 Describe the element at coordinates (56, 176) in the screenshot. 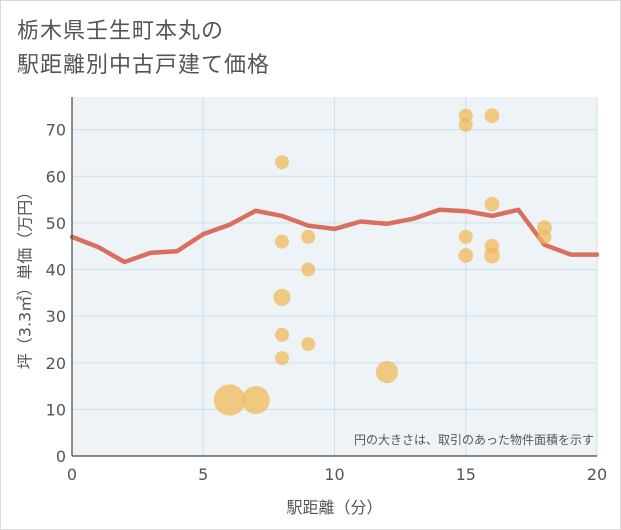

I see `y-tick-label: 60` at that location.